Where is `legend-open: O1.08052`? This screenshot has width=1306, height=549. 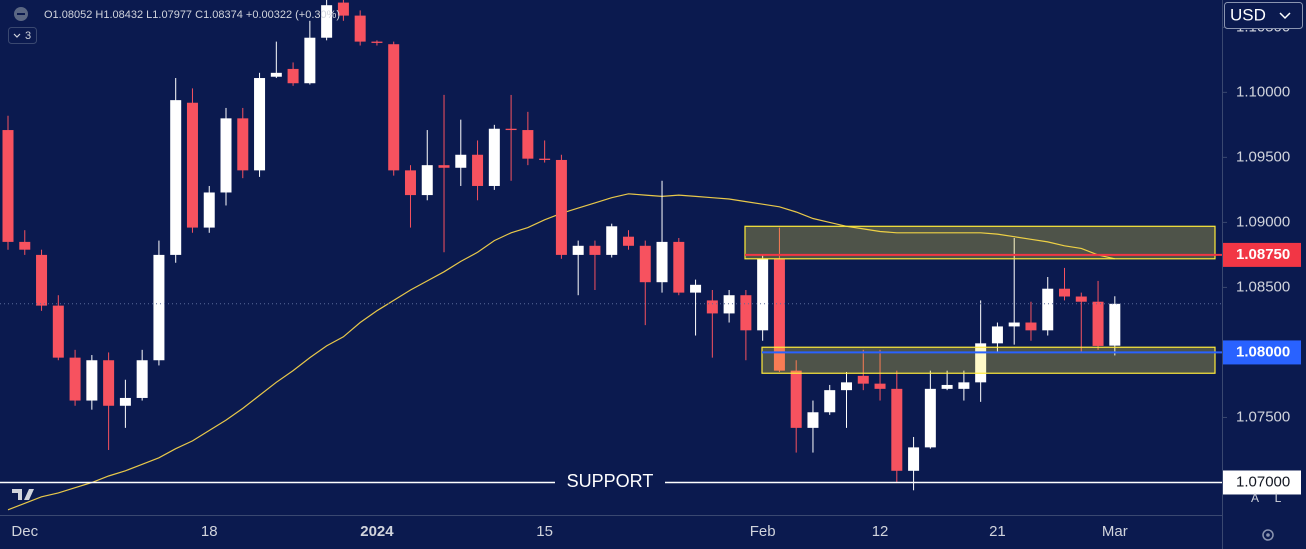 legend-open: O1.08052 is located at coordinates (68, 15).